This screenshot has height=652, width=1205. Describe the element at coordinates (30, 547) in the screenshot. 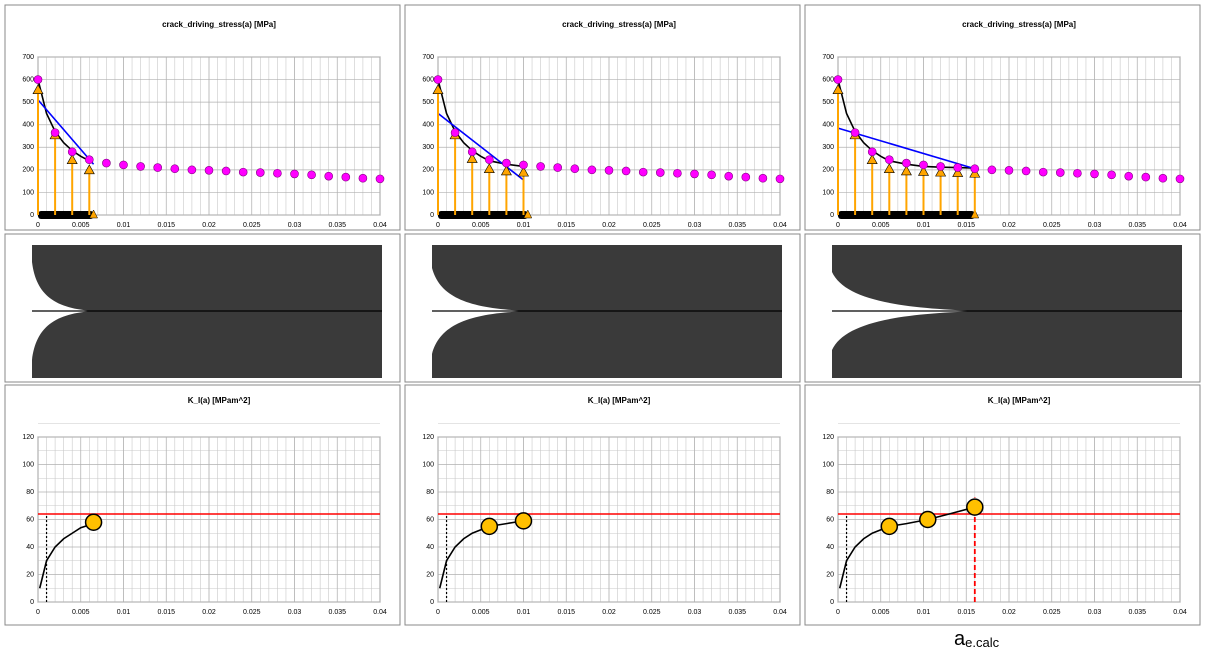

I see `y-tick-label: 40` at that location.